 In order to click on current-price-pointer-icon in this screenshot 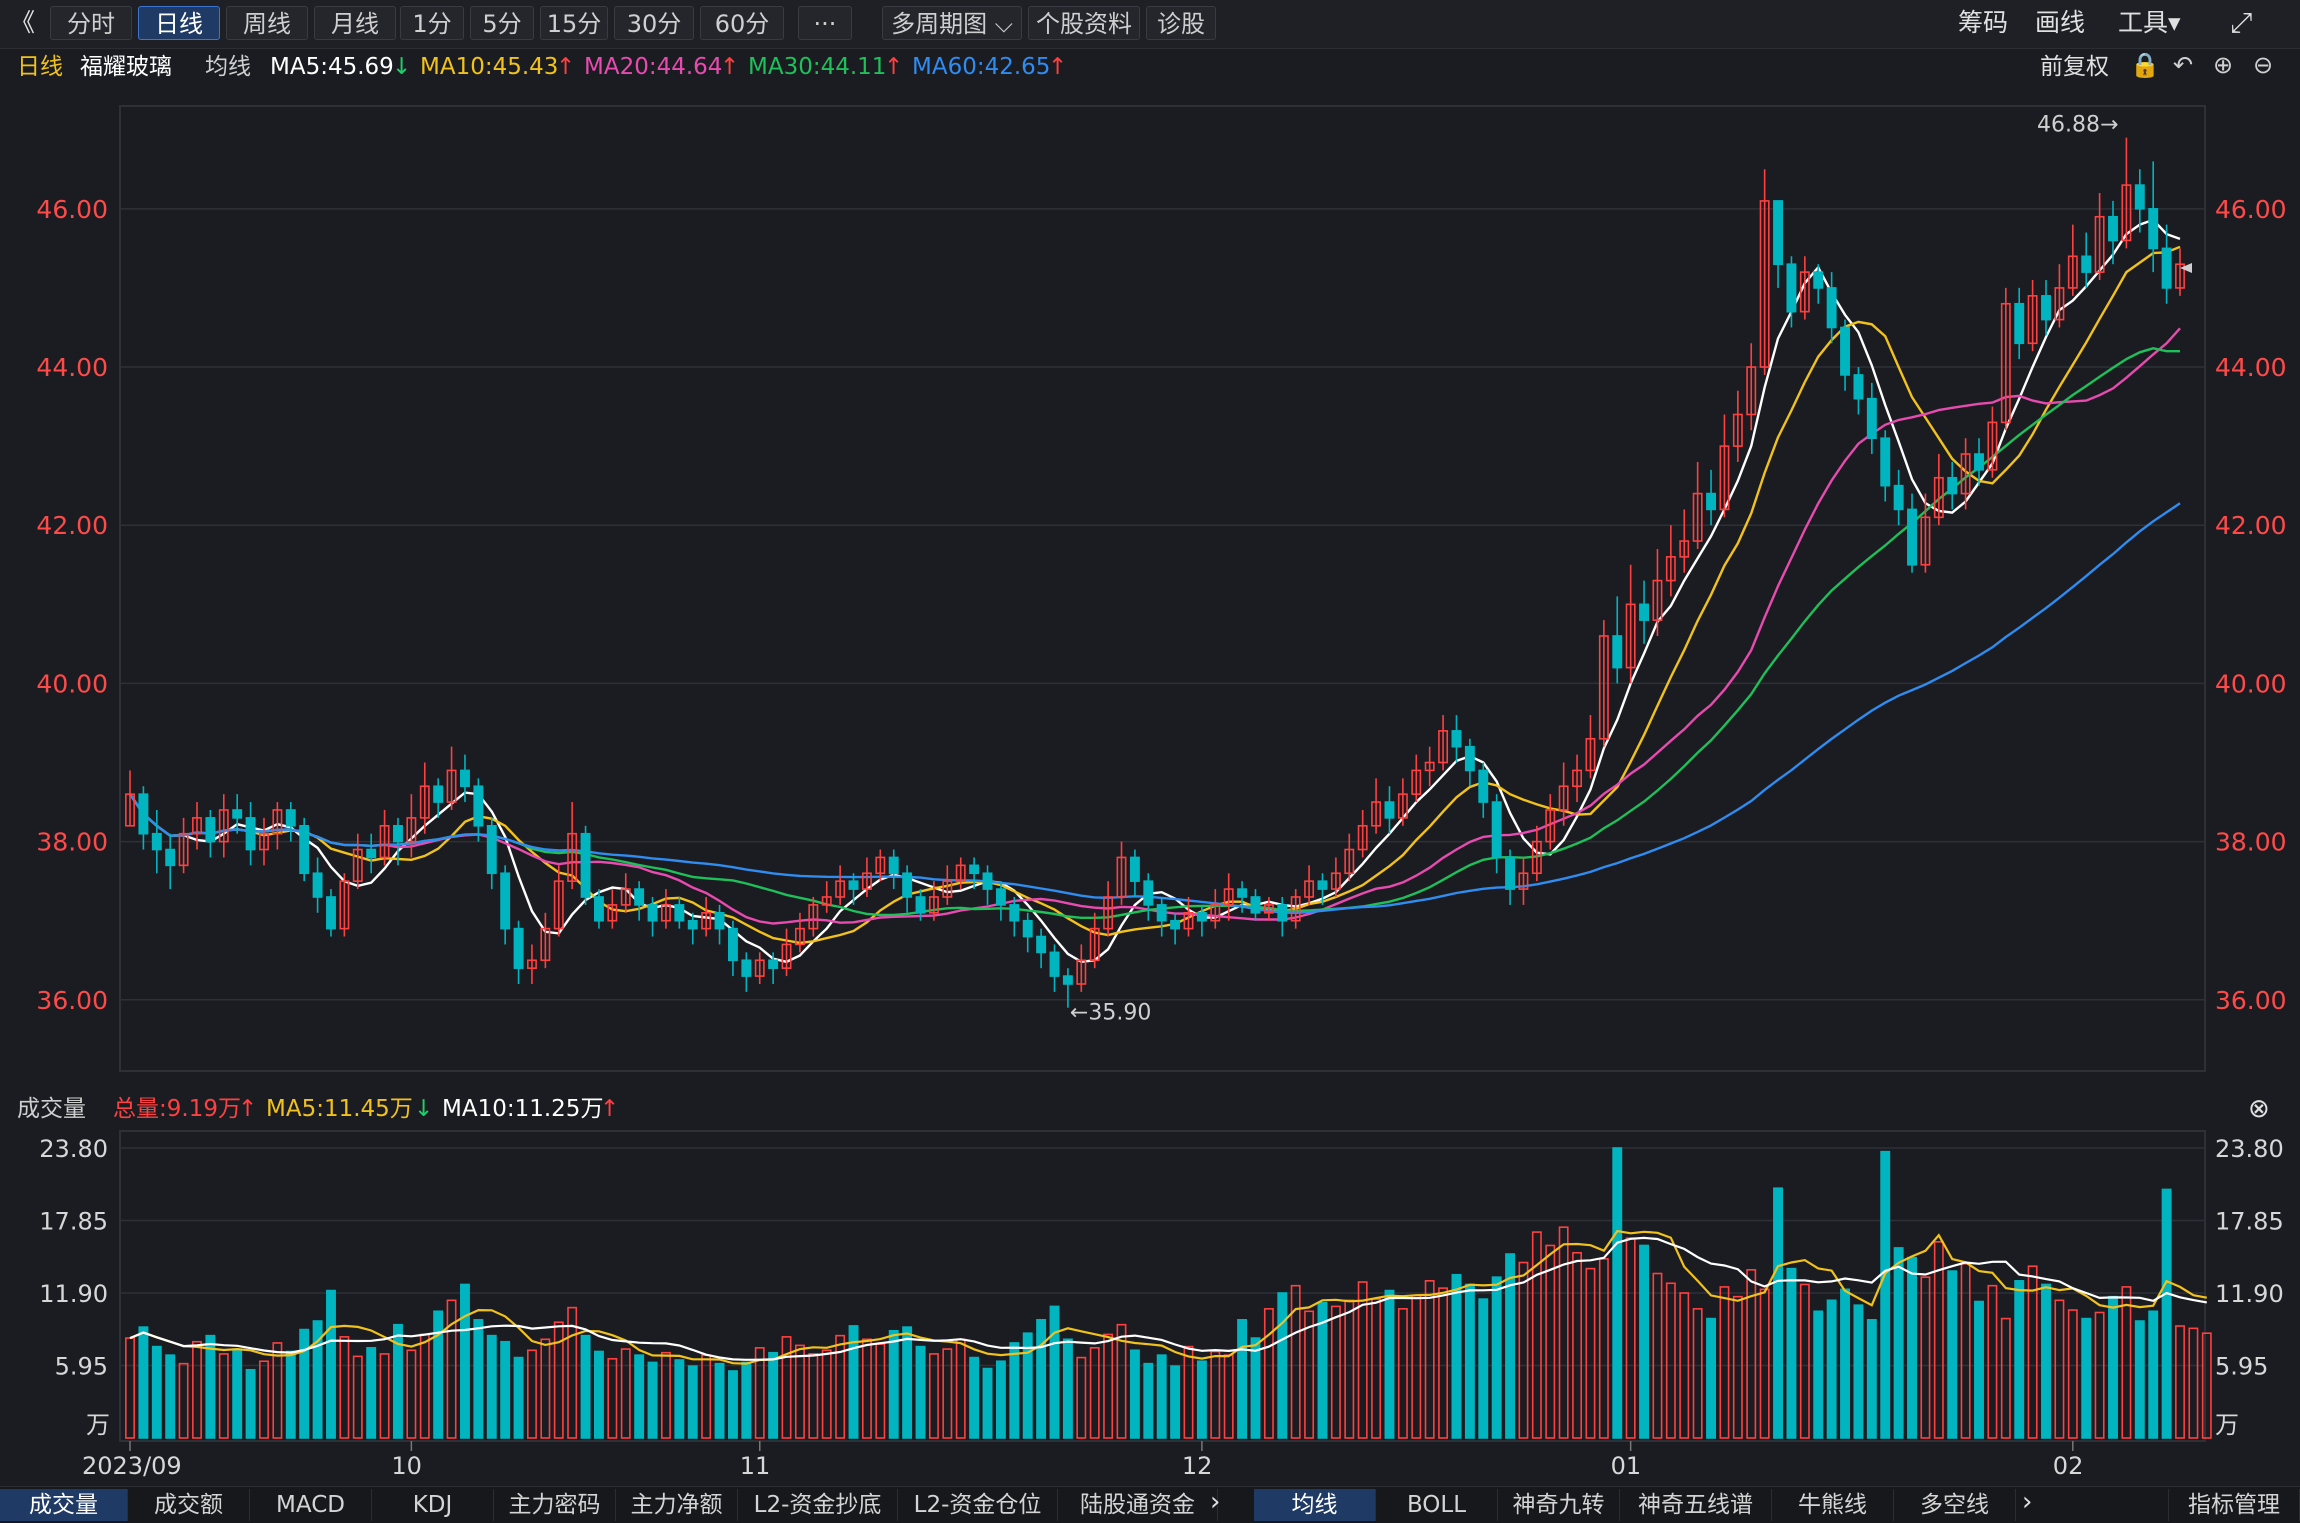, I will do `click(2186, 268)`.